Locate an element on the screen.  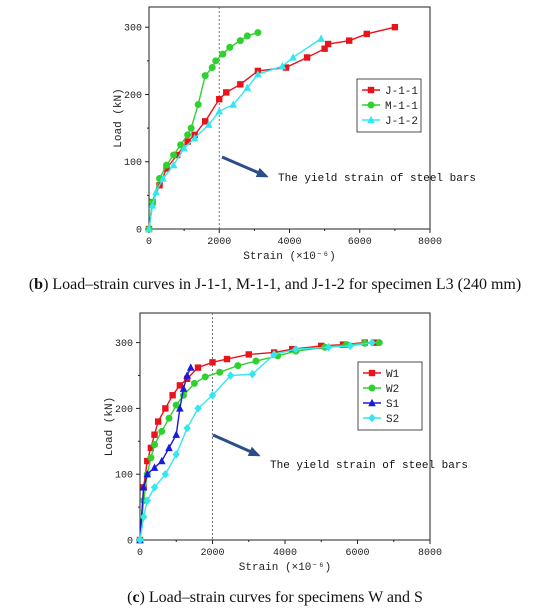
y-tick-label: 300 is located at coordinates (133, 29).